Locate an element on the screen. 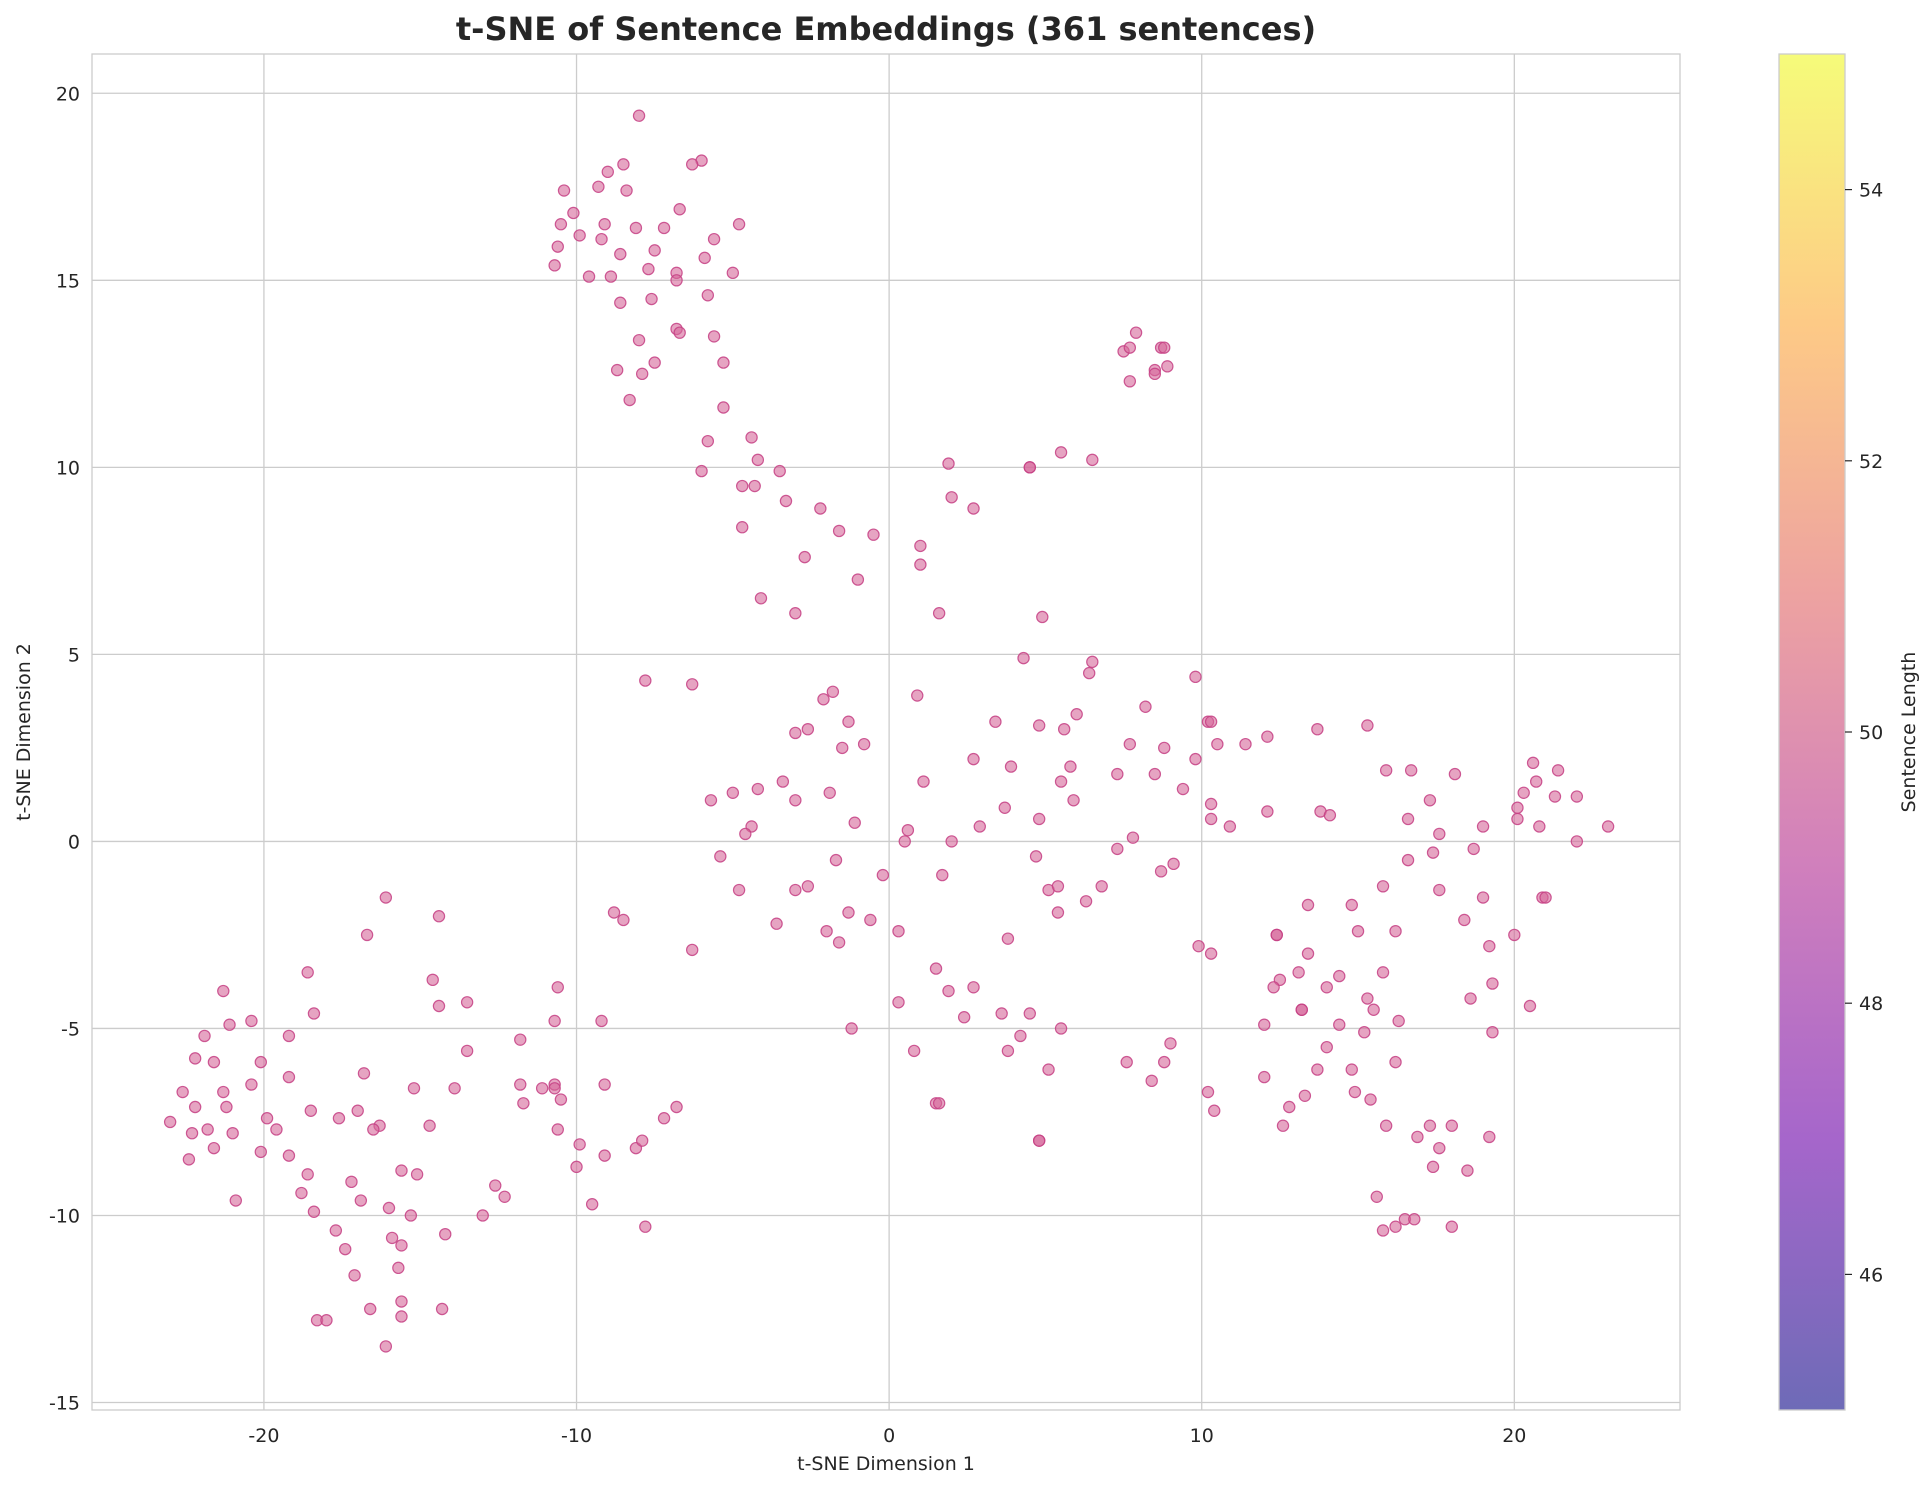 Image resolution: width=1924 pixels, height=1485 pixels. colorbar-tick-label: 46 is located at coordinates (1871, 1275).